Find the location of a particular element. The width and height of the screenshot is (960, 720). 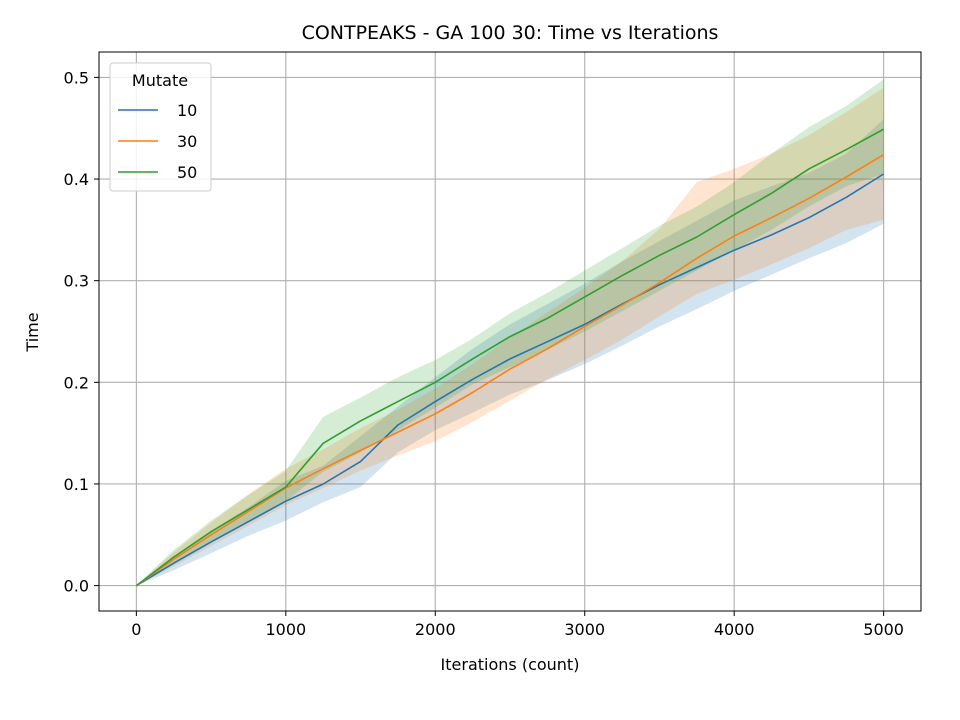

legend-label-50: 50 is located at coordinates (187, 172).